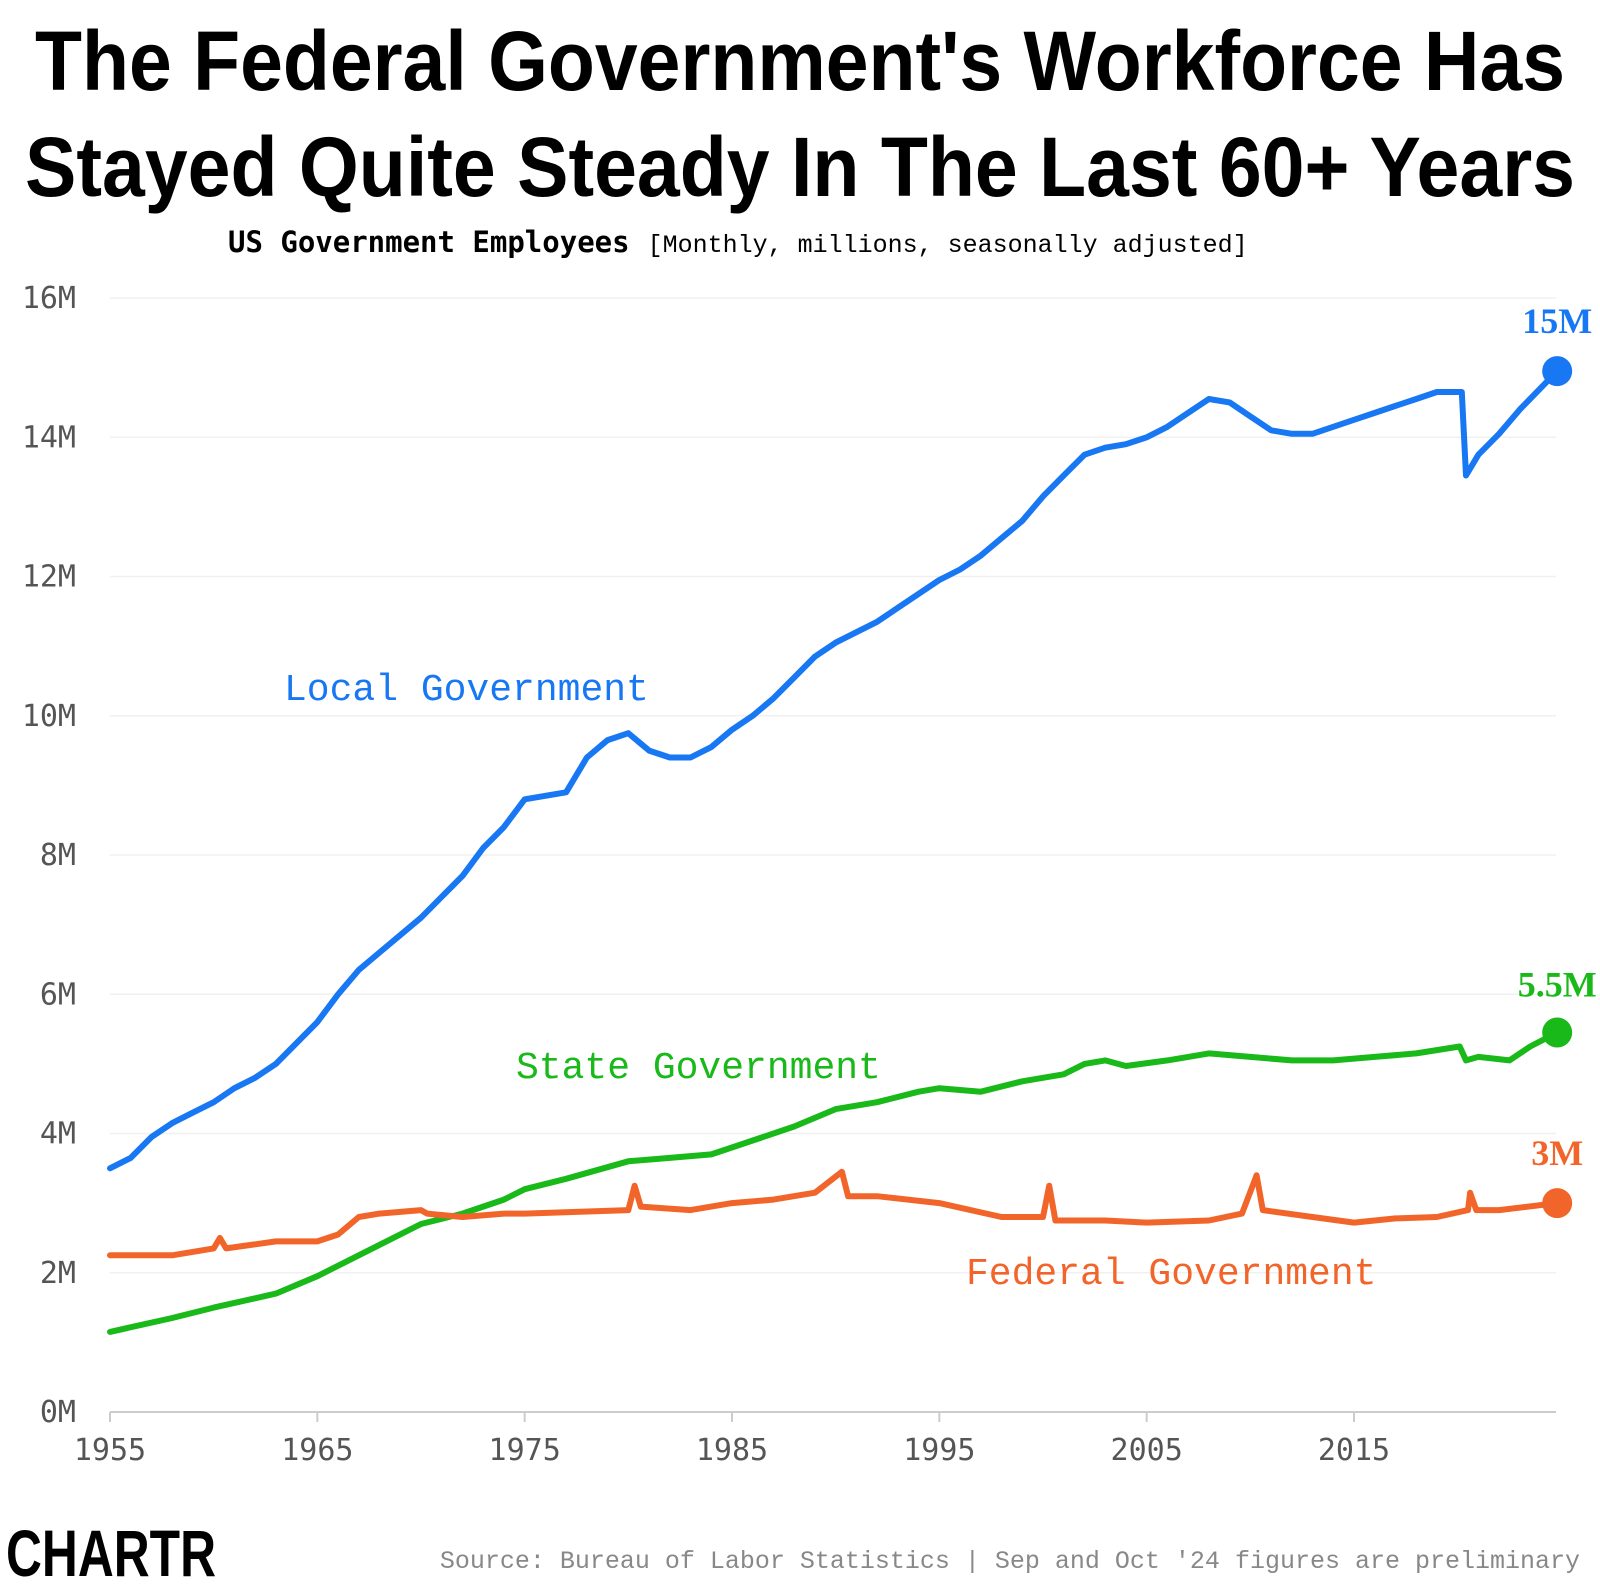  What do you see at coordinates (58, 855) in the screenshot?
I see `y-tick-label: 8M` at bounding box center [58, 855].